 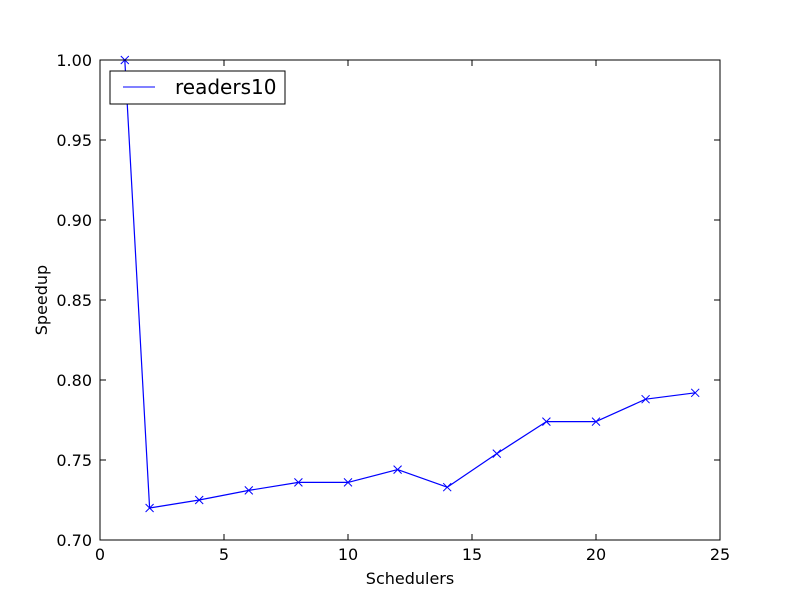 I want to click on y-tick-label: 1.00, so click(x=74, y=60).